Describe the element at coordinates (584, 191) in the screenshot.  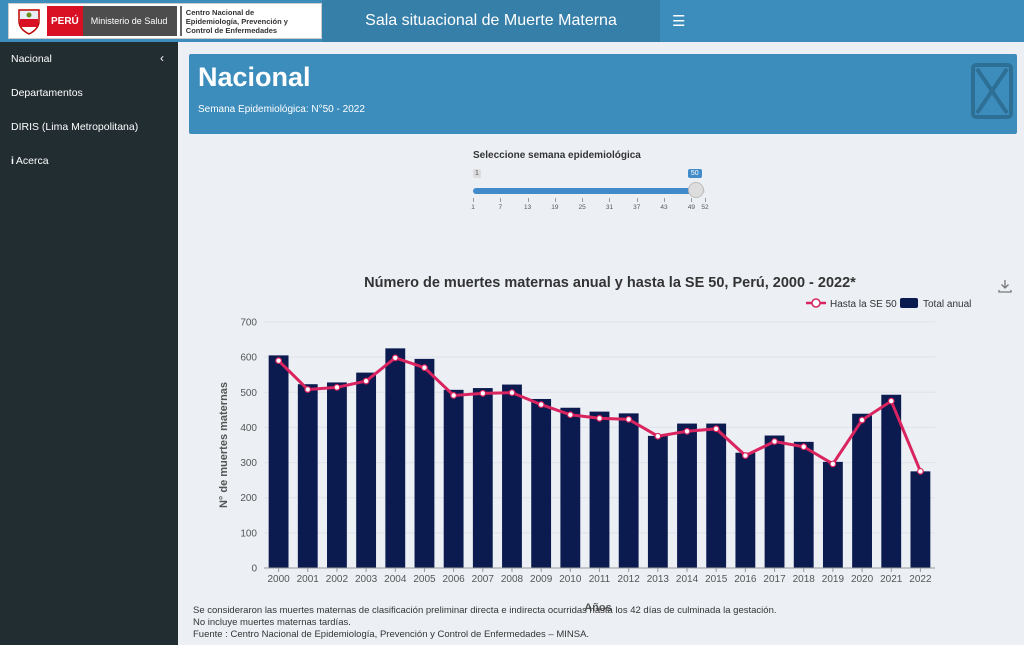
I see `slider-track-fill` at that location.